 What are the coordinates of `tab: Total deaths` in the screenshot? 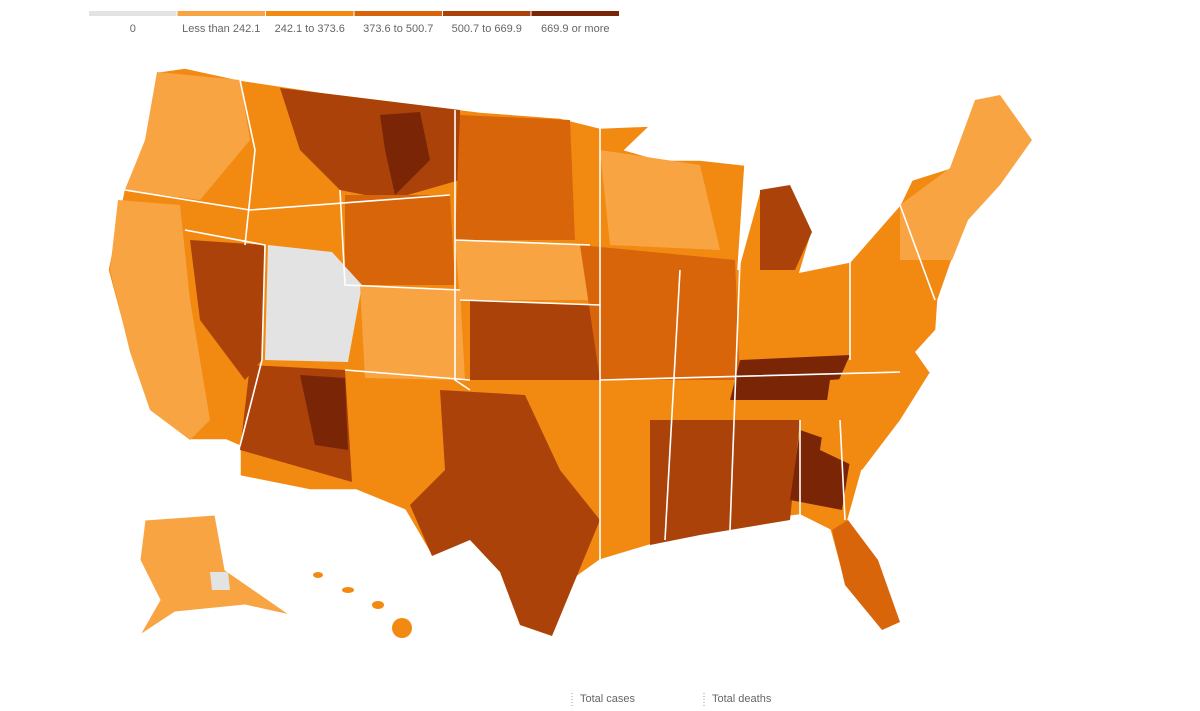 It's located at (742, 699).